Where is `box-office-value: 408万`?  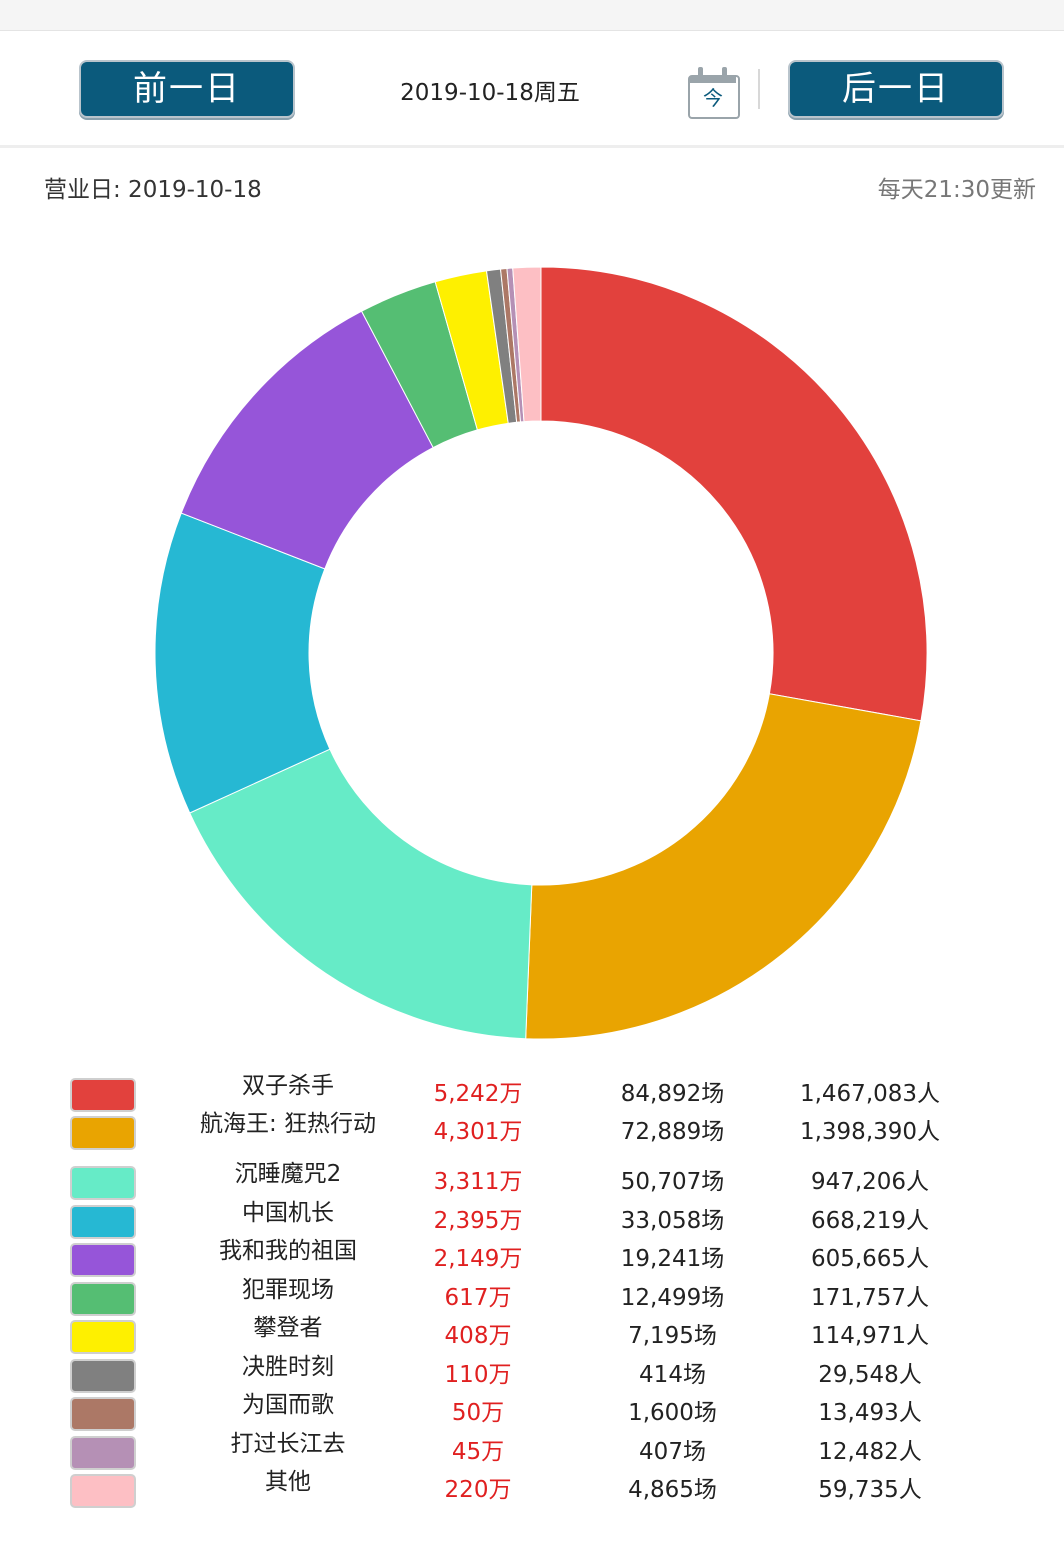 box-office-value: 408万 is located at coordinates (478, 1336).